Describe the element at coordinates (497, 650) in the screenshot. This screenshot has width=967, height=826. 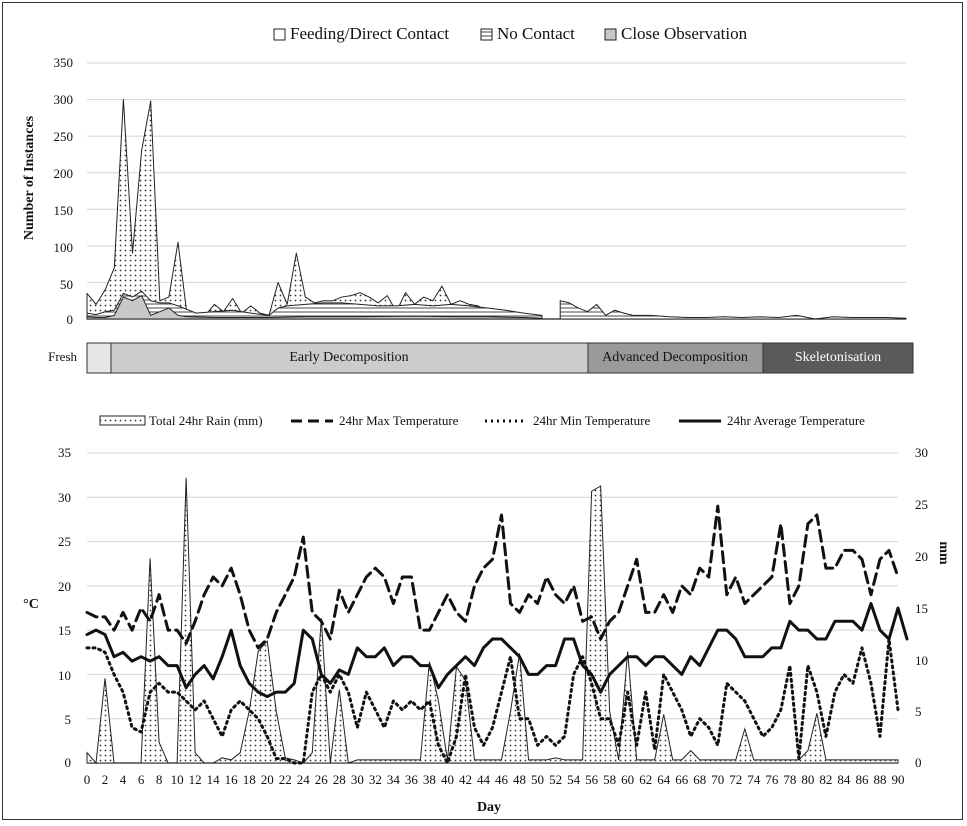
I see `average-temperature-line` at that location.